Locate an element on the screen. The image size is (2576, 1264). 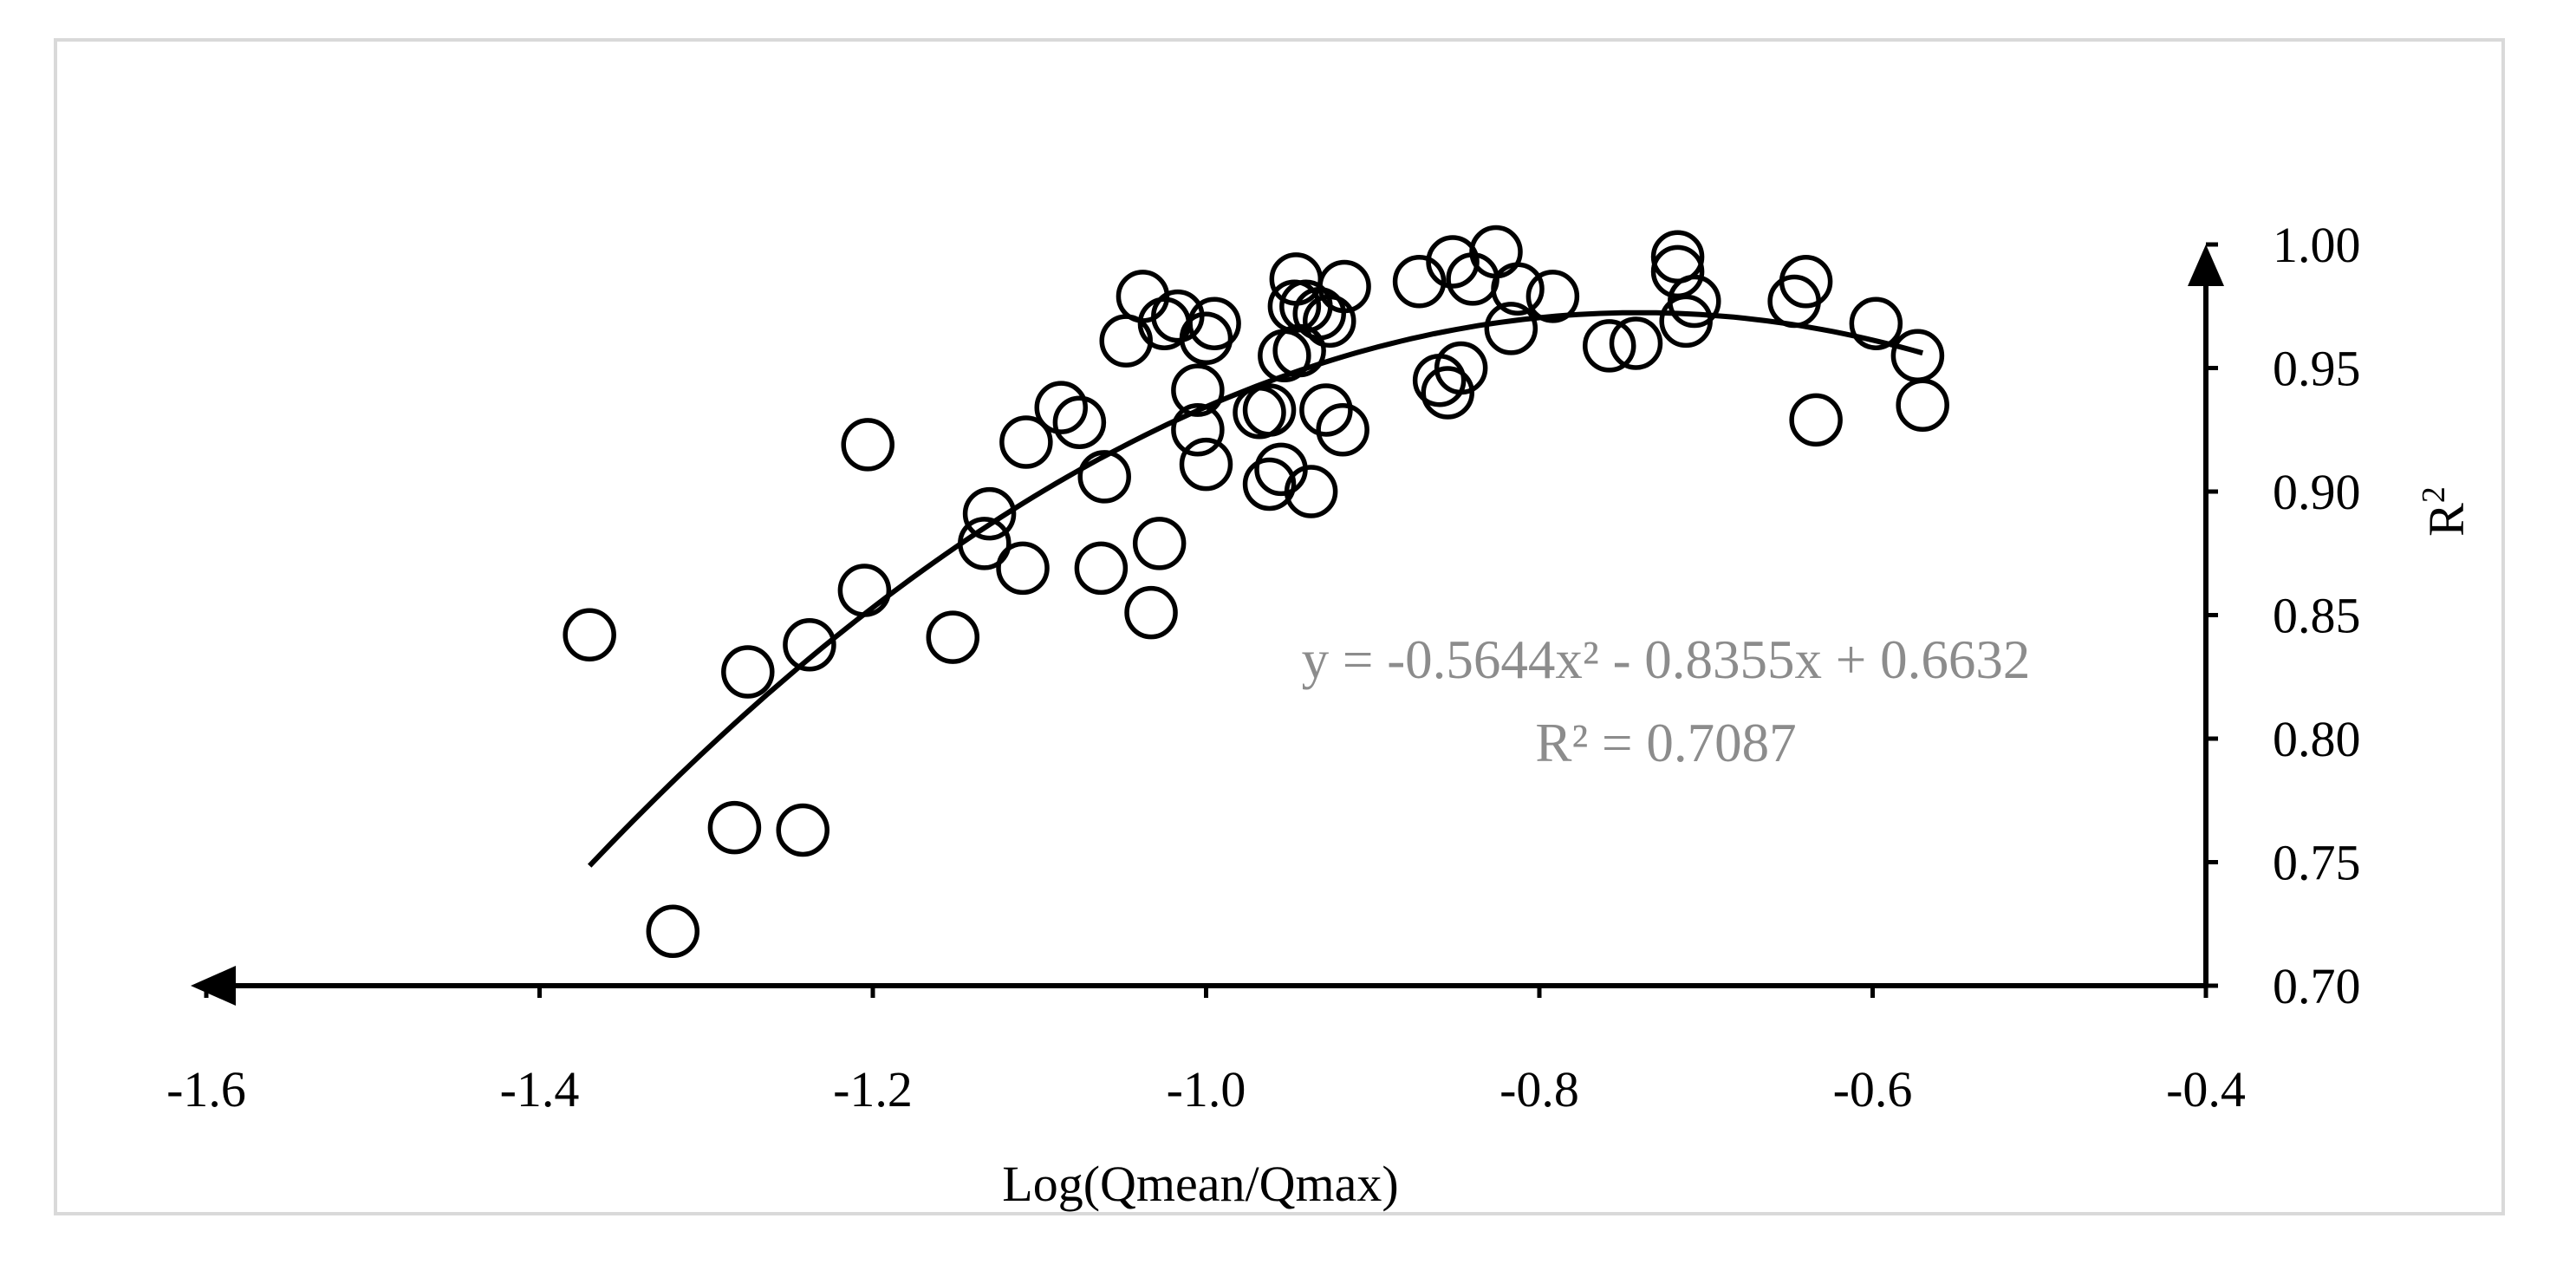
x-axis-title: Log(Qmean/Qmax) is located at coordinates (1200, 1184).